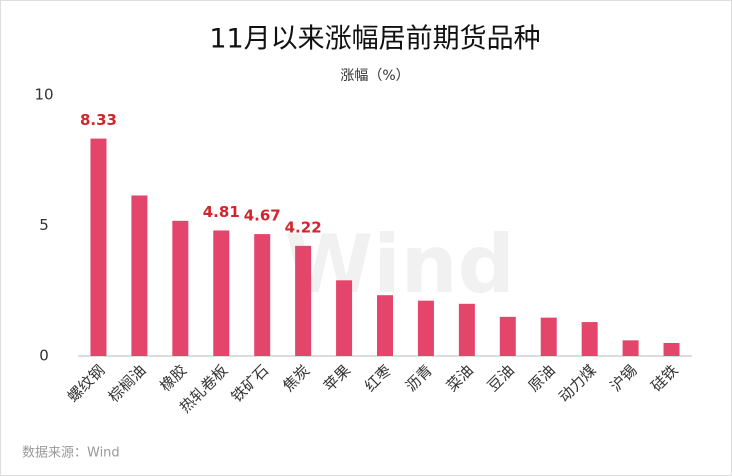 The height and width of the screenshot is (476, 732). I want to click on y-tick-label: 0, so click(44, 356).